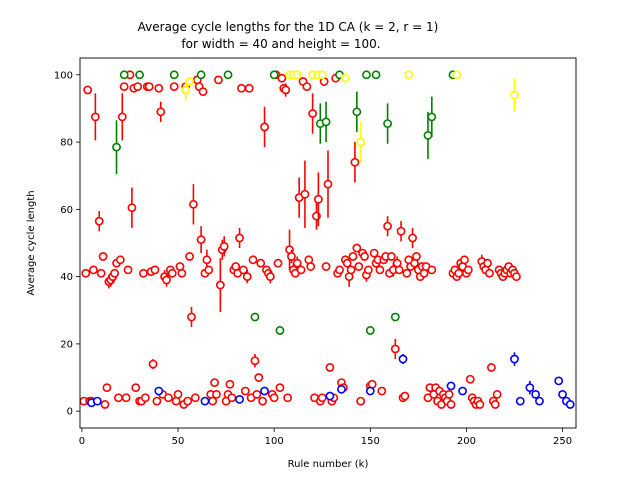  Describe the element at coordinates (370, 441) in the screenshot. I see `x-tick-label: 150` at that location.